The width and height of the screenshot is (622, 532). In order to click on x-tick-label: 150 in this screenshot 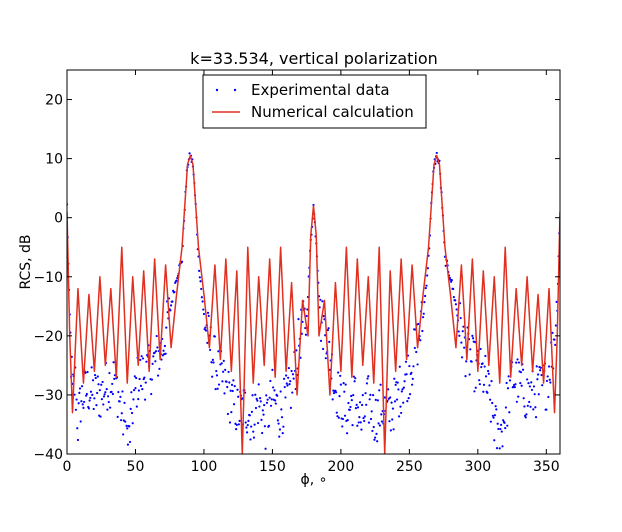, I will do `click(272, 467)`.